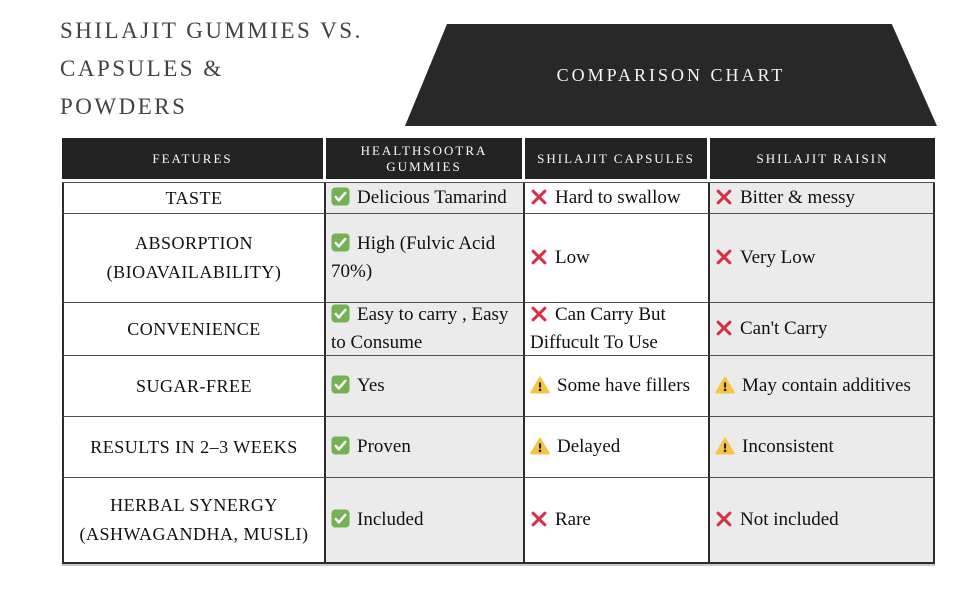 The height and width of the screenshot is (600, 970). I want to click on feature-cell: RESULTS IN 2–3 WEEKS, so click(194, 447).